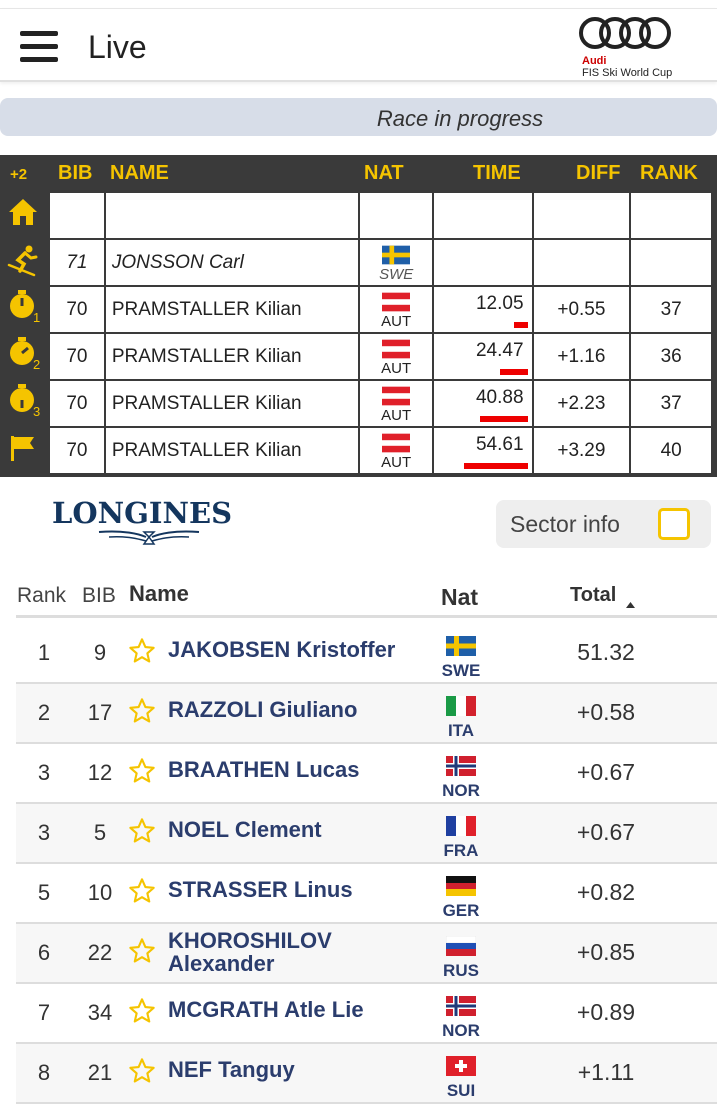  What do you see at coordinates (44, 892) in the screenshot?
I see `result-rank: 5` at bounding box center [44, 892].